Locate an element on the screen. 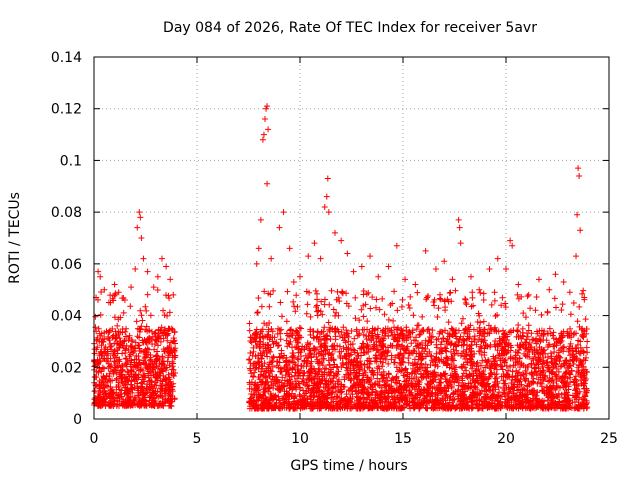  y-tick-label: 0.04 is located at coordinates (66, 317).